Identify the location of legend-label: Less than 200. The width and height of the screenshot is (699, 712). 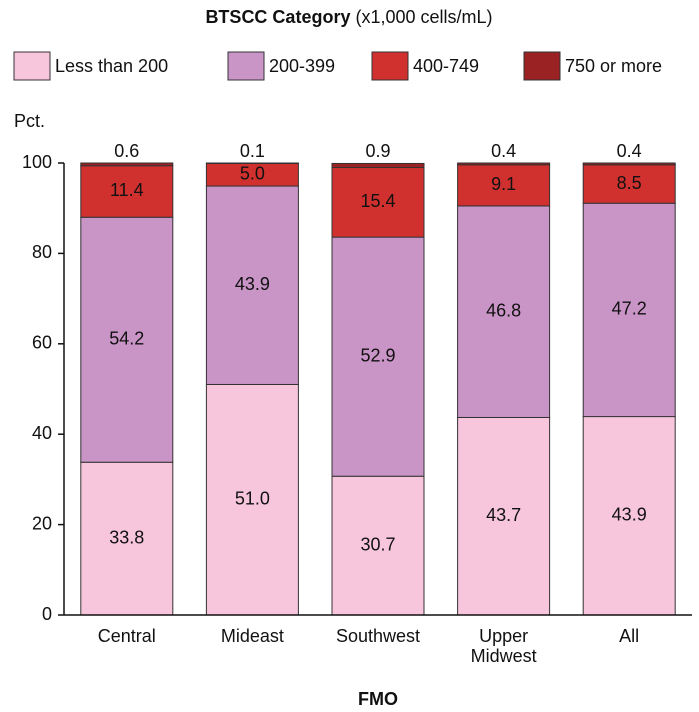
(111, 66).